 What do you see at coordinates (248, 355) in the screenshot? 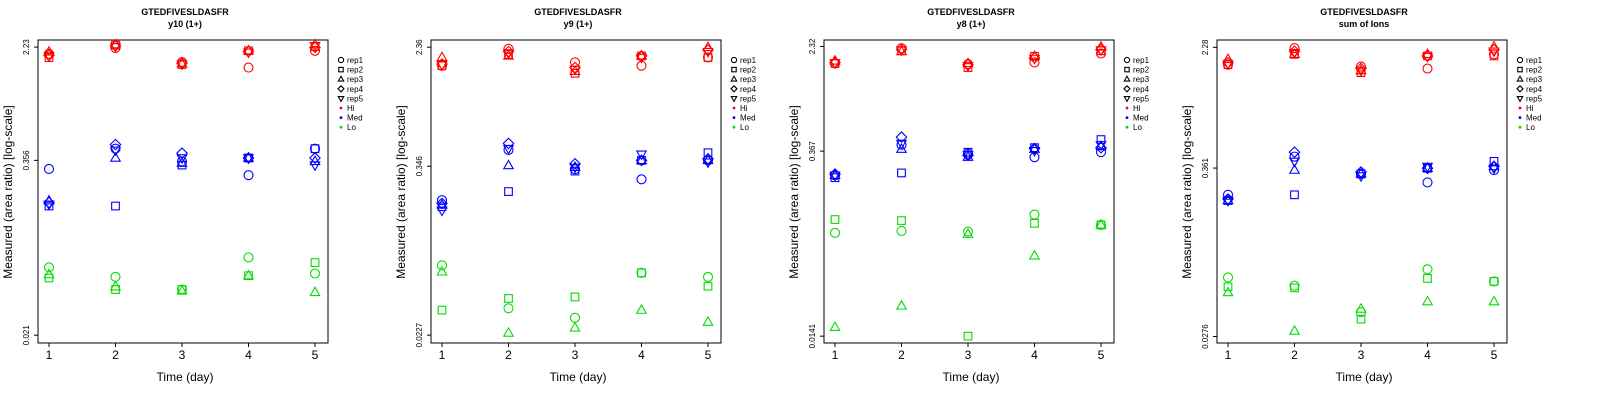
I see `x-tick-label: 4` at bounding box center [248, 355].